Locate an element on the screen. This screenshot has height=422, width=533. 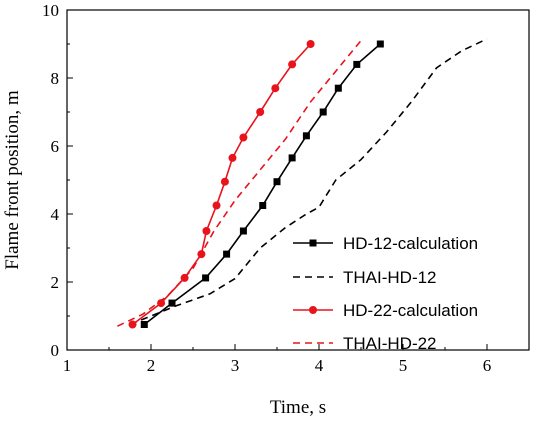
legend-marker-square is located at coordinates (313, 243).